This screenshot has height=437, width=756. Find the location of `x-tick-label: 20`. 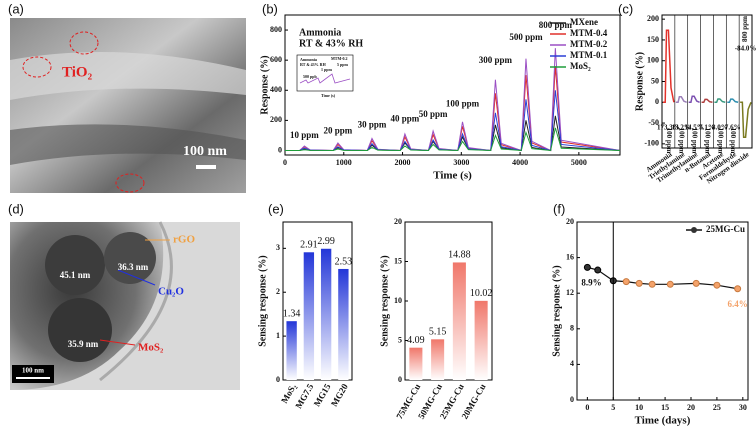

x-tick-label: 20 is located at coordinates (691, 407).